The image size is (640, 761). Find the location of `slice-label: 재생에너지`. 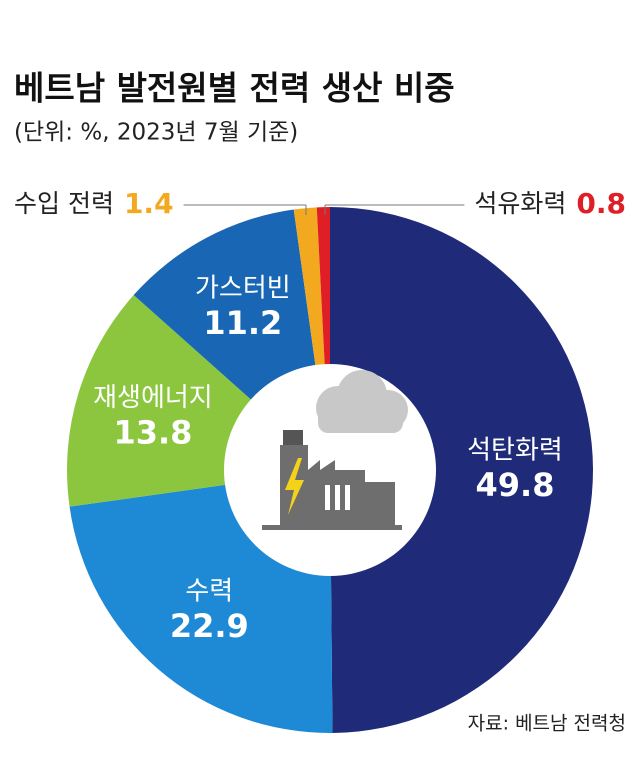

slice-label: 재생에너지 is located at coordinates (153, 398).